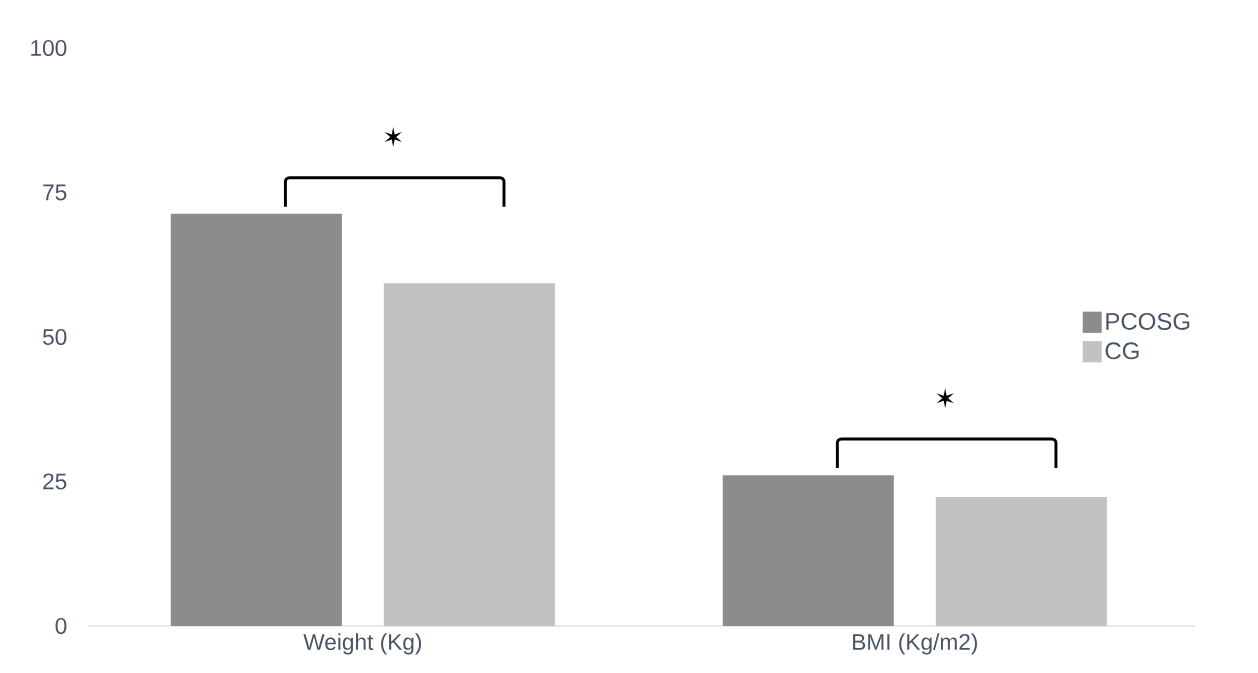 The height and width of the screenshot is (673, 1258). Describe the element at coordinates (61, 626) in the screenshot. I see `y-tick-label: 0` at that location.